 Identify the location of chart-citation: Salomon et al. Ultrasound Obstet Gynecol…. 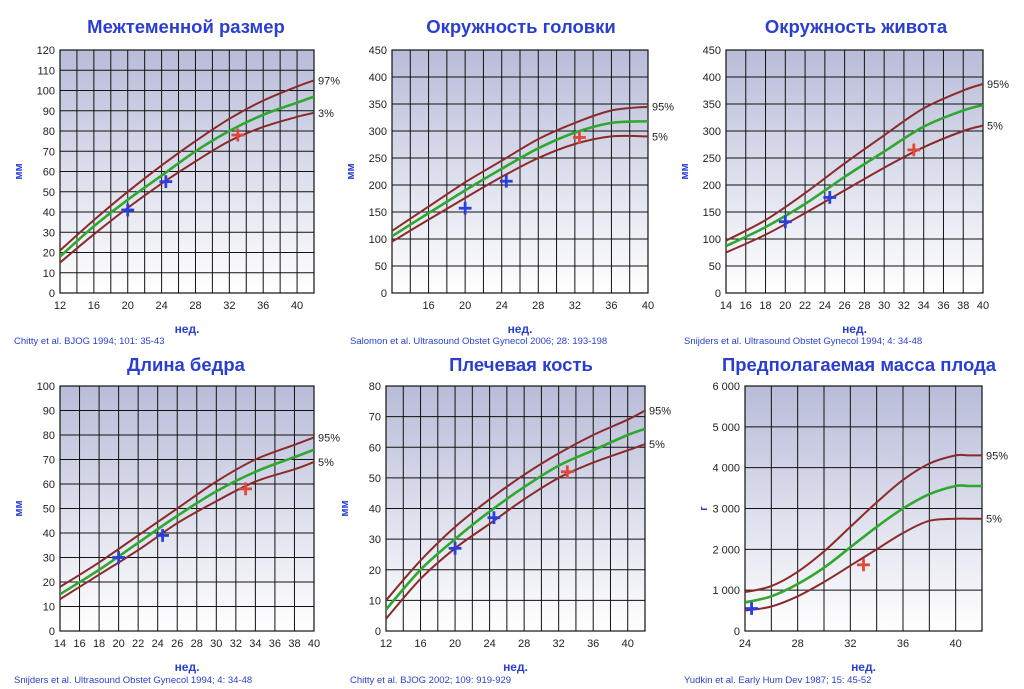
(479, 341).